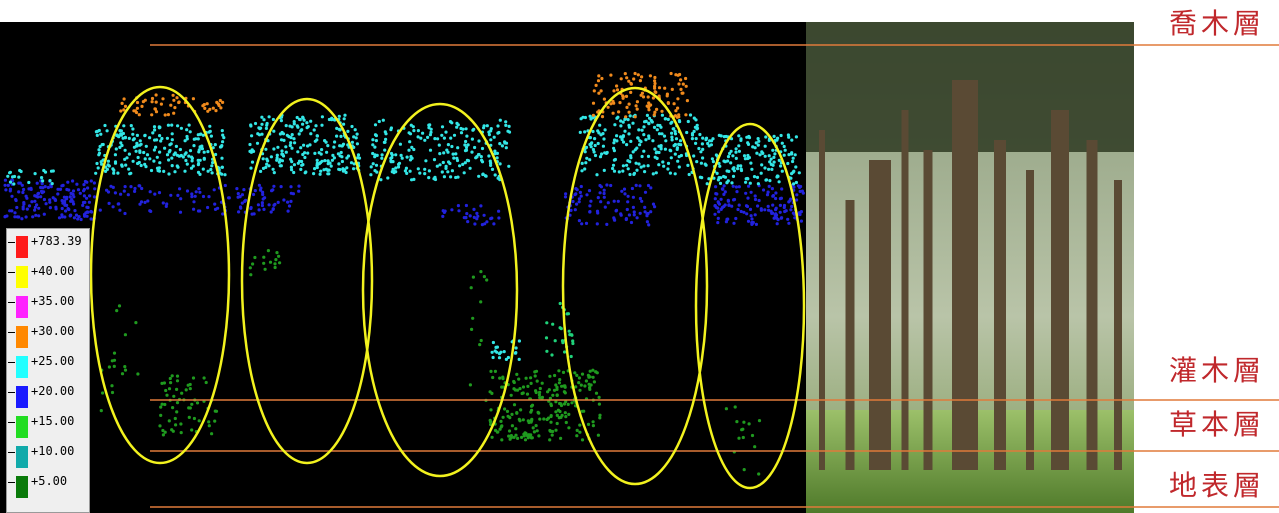  I want to click on legend-item: +25.00, so click(49, 363).